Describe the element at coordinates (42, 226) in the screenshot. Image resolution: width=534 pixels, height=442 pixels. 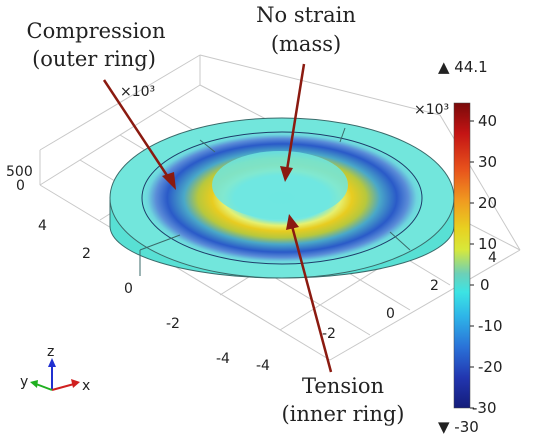
I see `y-tick-4: 4` at that location.